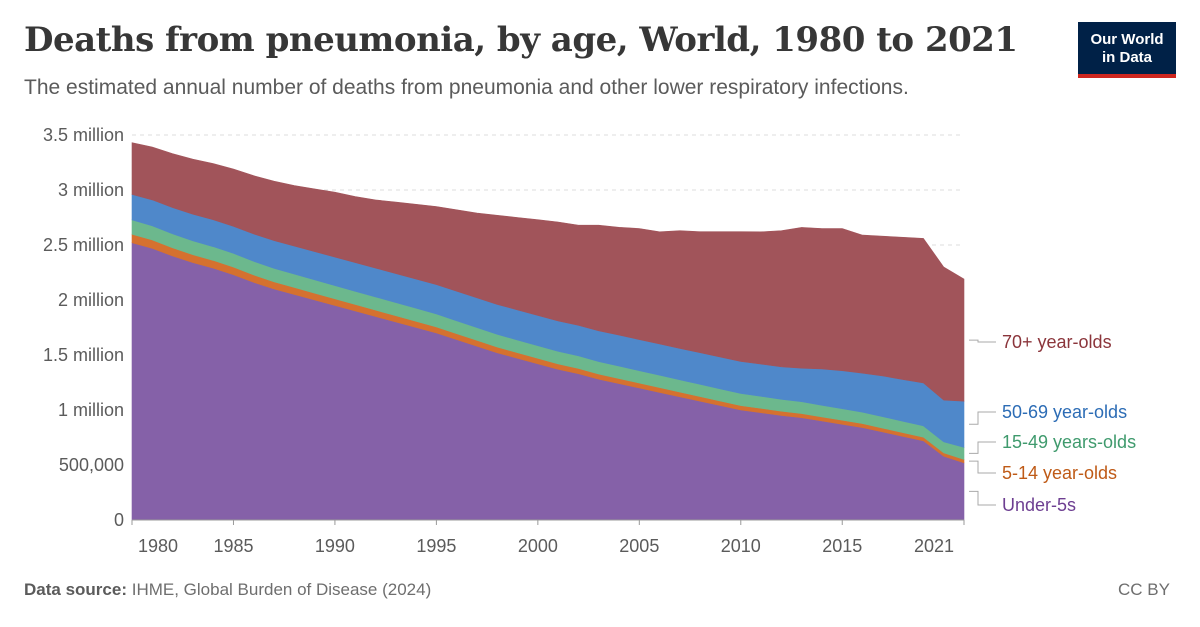 The height and width of the screenshot is (627, 1200). Describe the element at coordinates (233, 546) in the screenshot. I see `x-tick-label: 1985` at that location.